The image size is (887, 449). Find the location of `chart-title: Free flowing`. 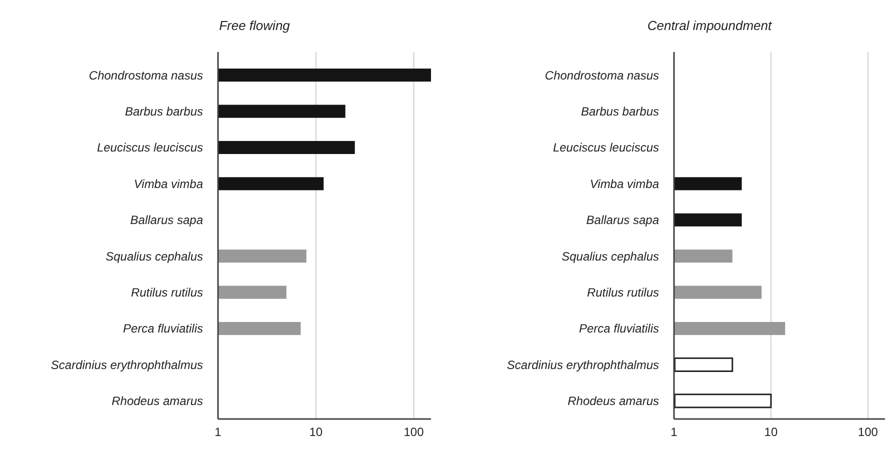

chart-title: Free flowing is located at coordinates (255, 25).